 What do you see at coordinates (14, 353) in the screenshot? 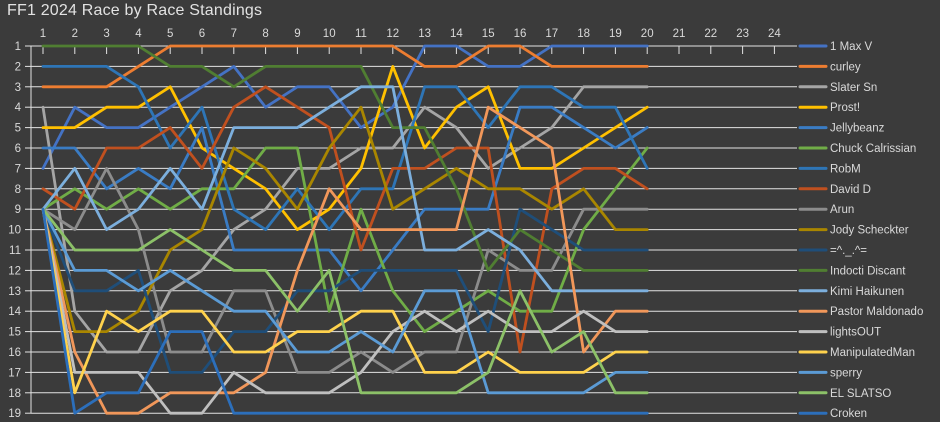
I see `y-axis-label: 16` at bounding box center [14, 353].